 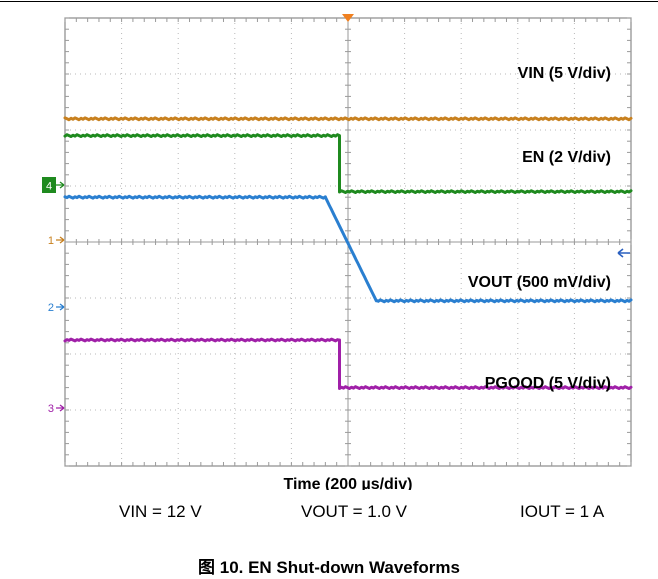 I want to click on channel-2-marker-text: 2, so click(x=51, y=308).